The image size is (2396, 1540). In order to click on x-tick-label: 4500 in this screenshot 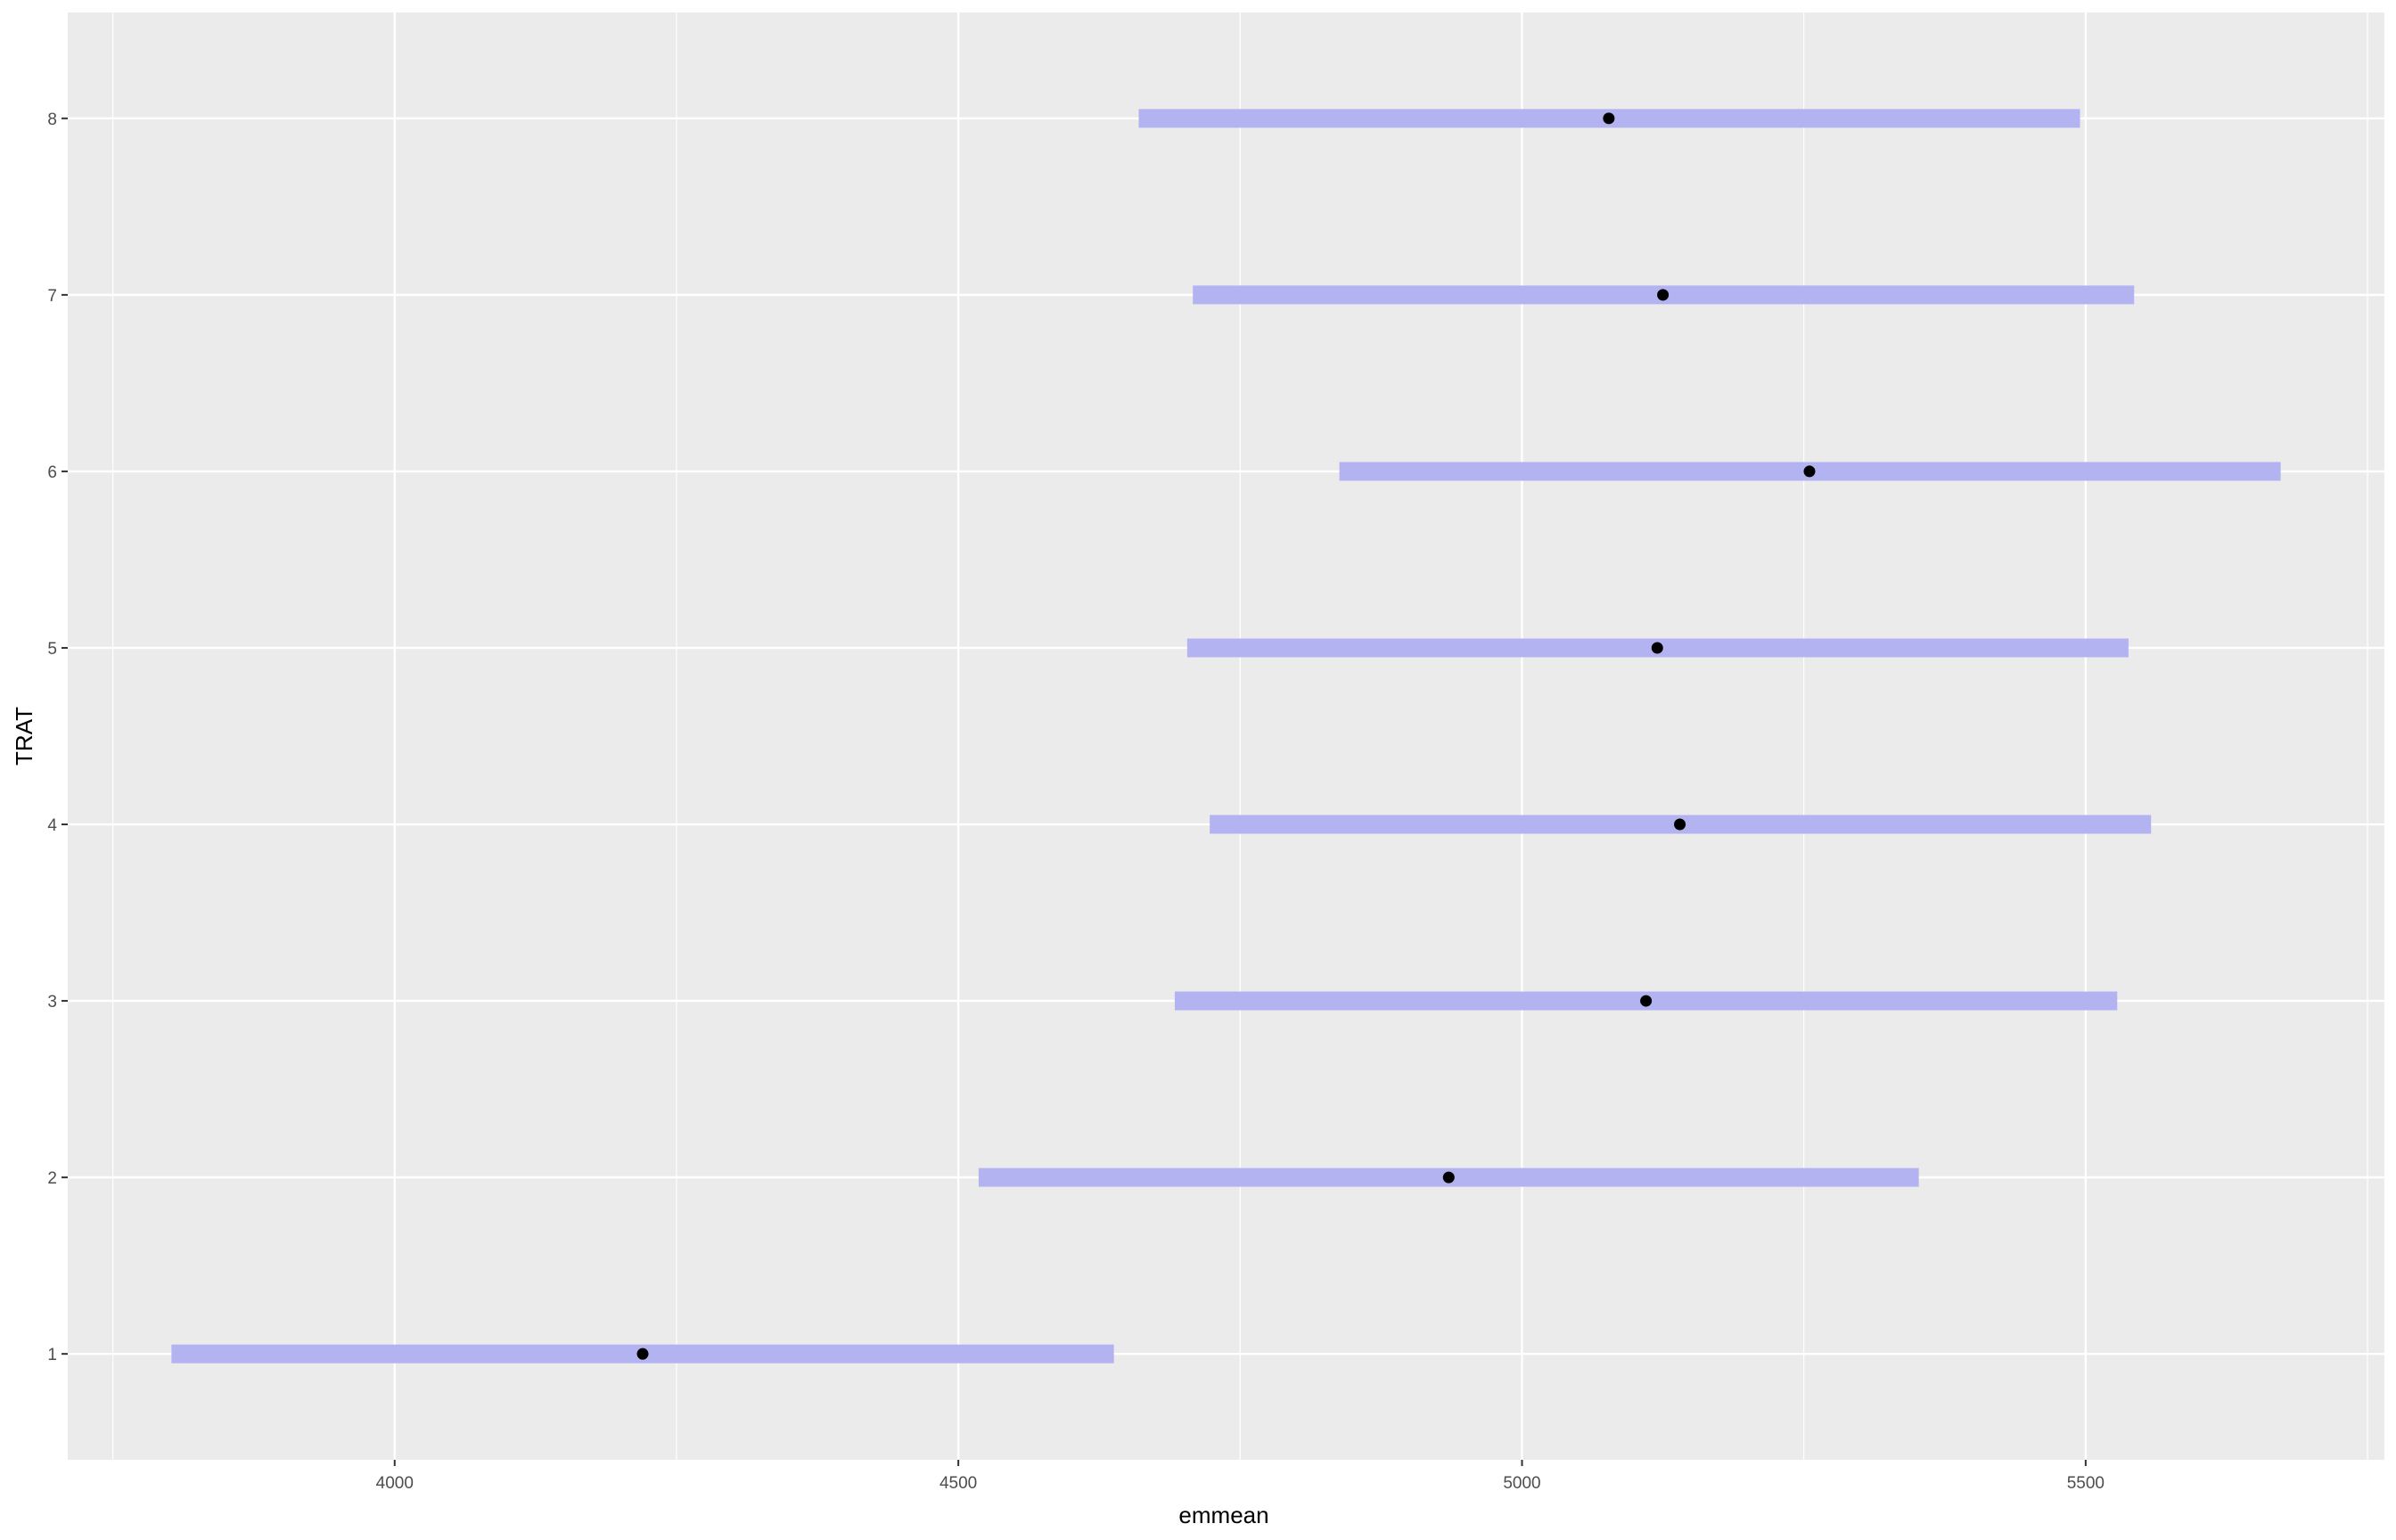, I will do `click(959, 1483)`.